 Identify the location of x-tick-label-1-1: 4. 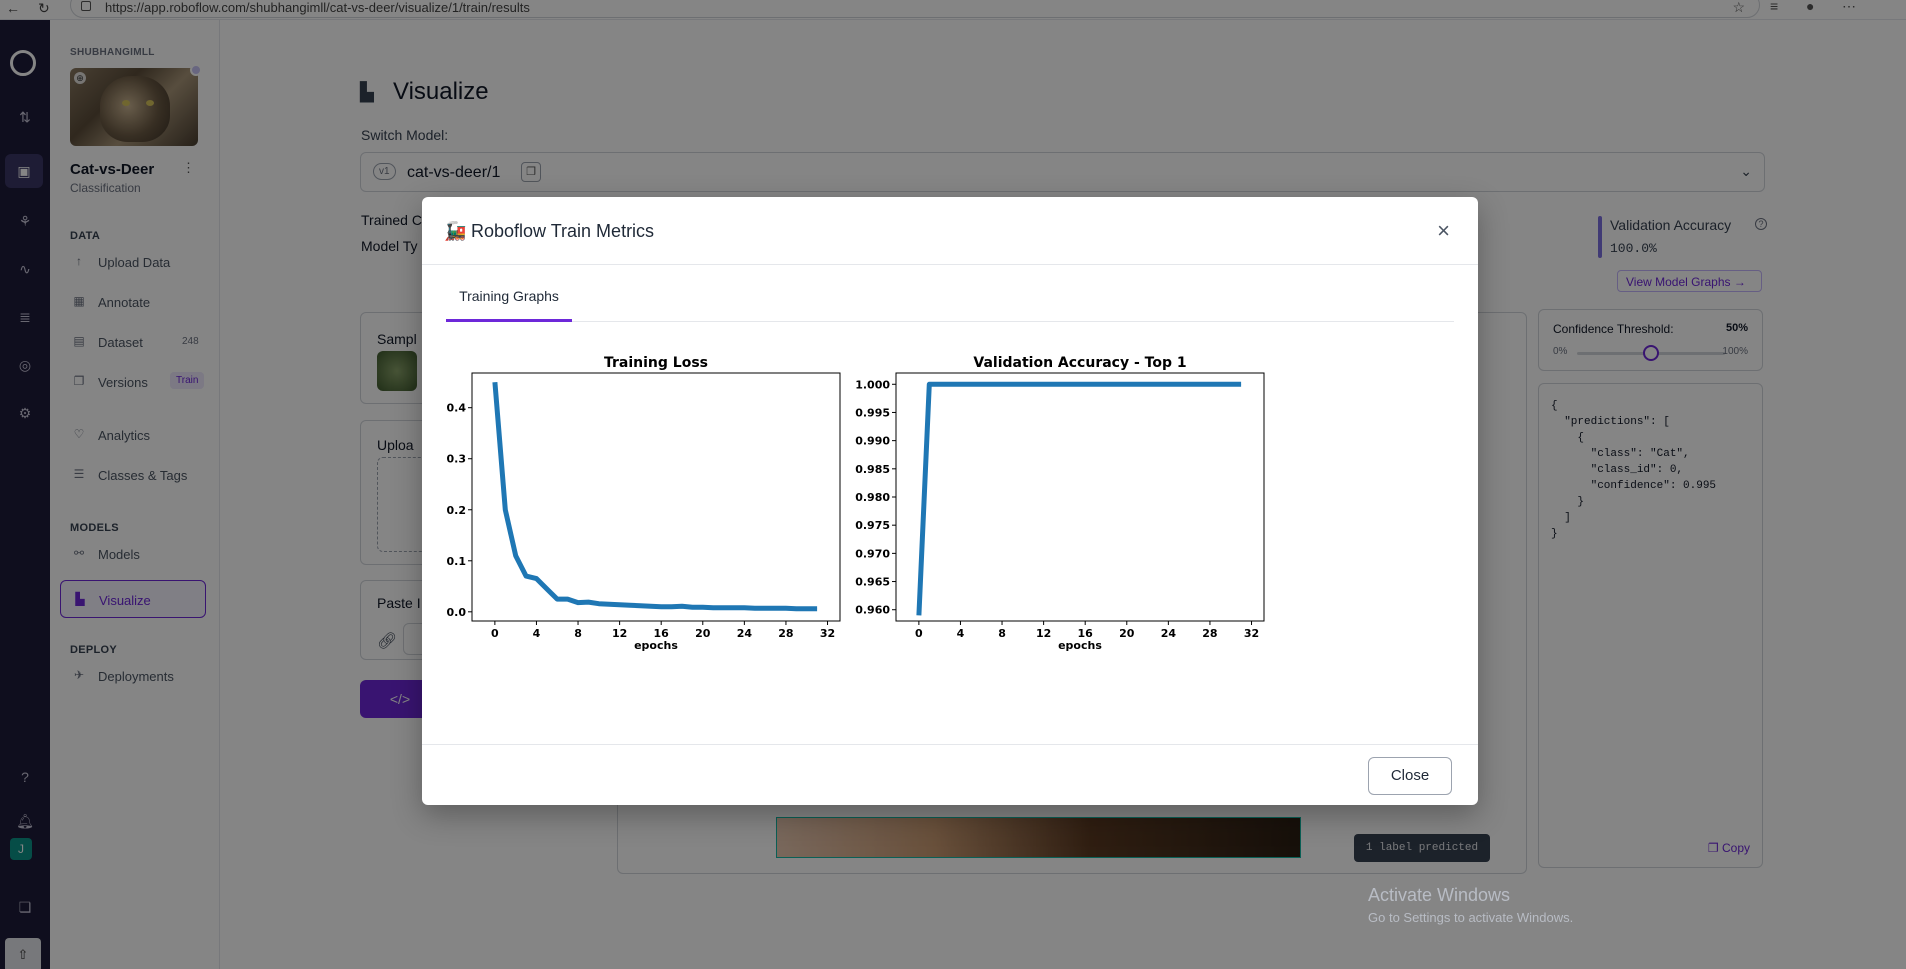
(961, 633).